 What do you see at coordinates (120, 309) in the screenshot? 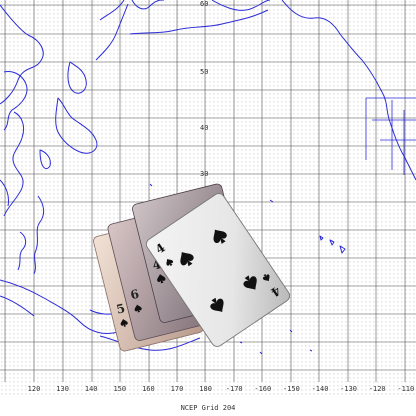
I see `card-rank: 5` at bounding box center [120, 309].